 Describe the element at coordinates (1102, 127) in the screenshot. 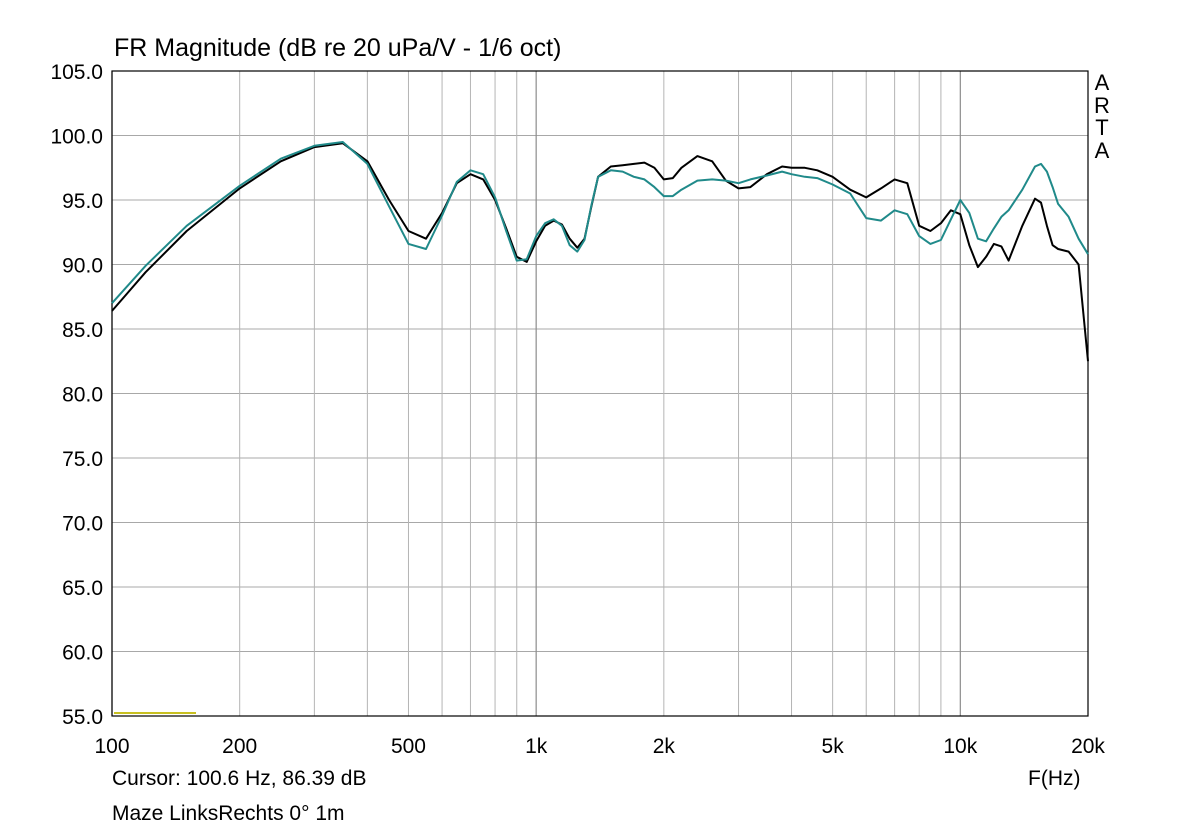

I see `brand-letter: T` at that location.